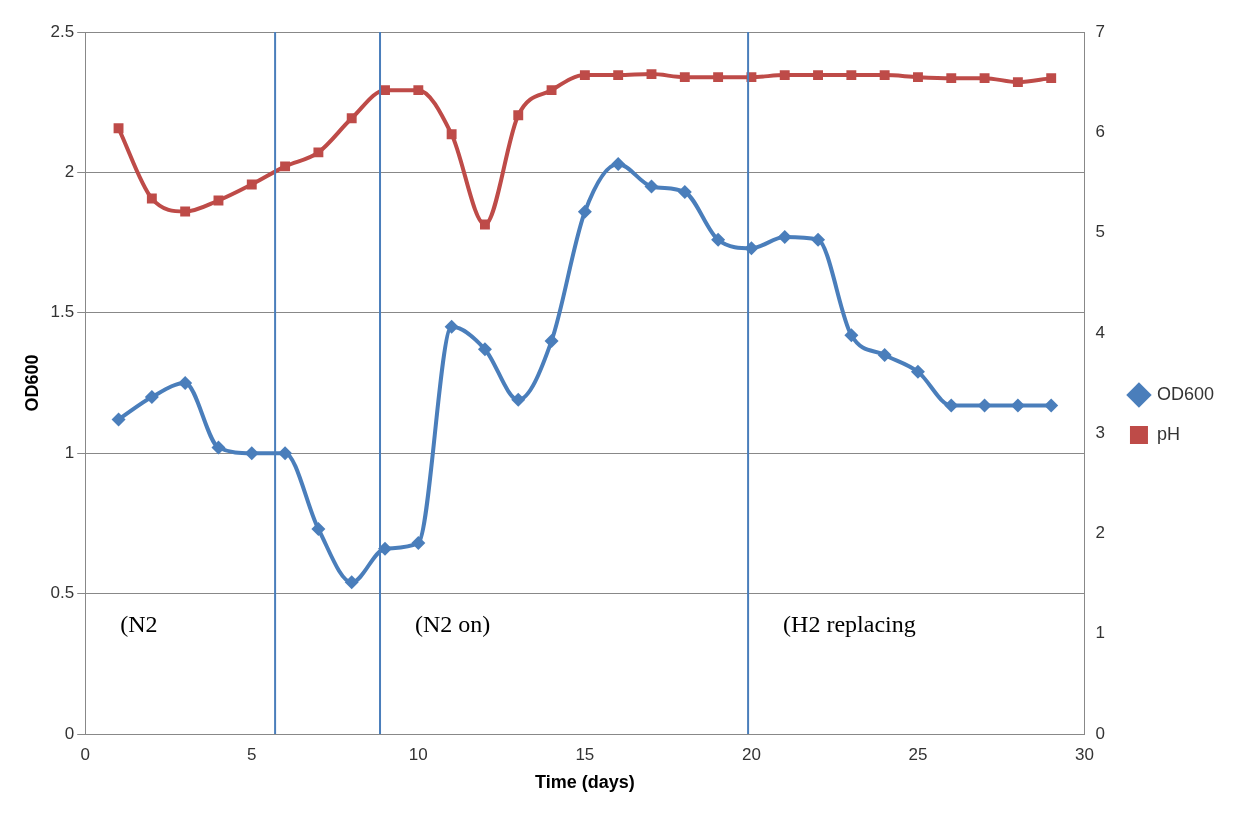  Describe the element at coordinates (1100, 533) in the screenshot. I see `y2-tick-label: 2` at that location.